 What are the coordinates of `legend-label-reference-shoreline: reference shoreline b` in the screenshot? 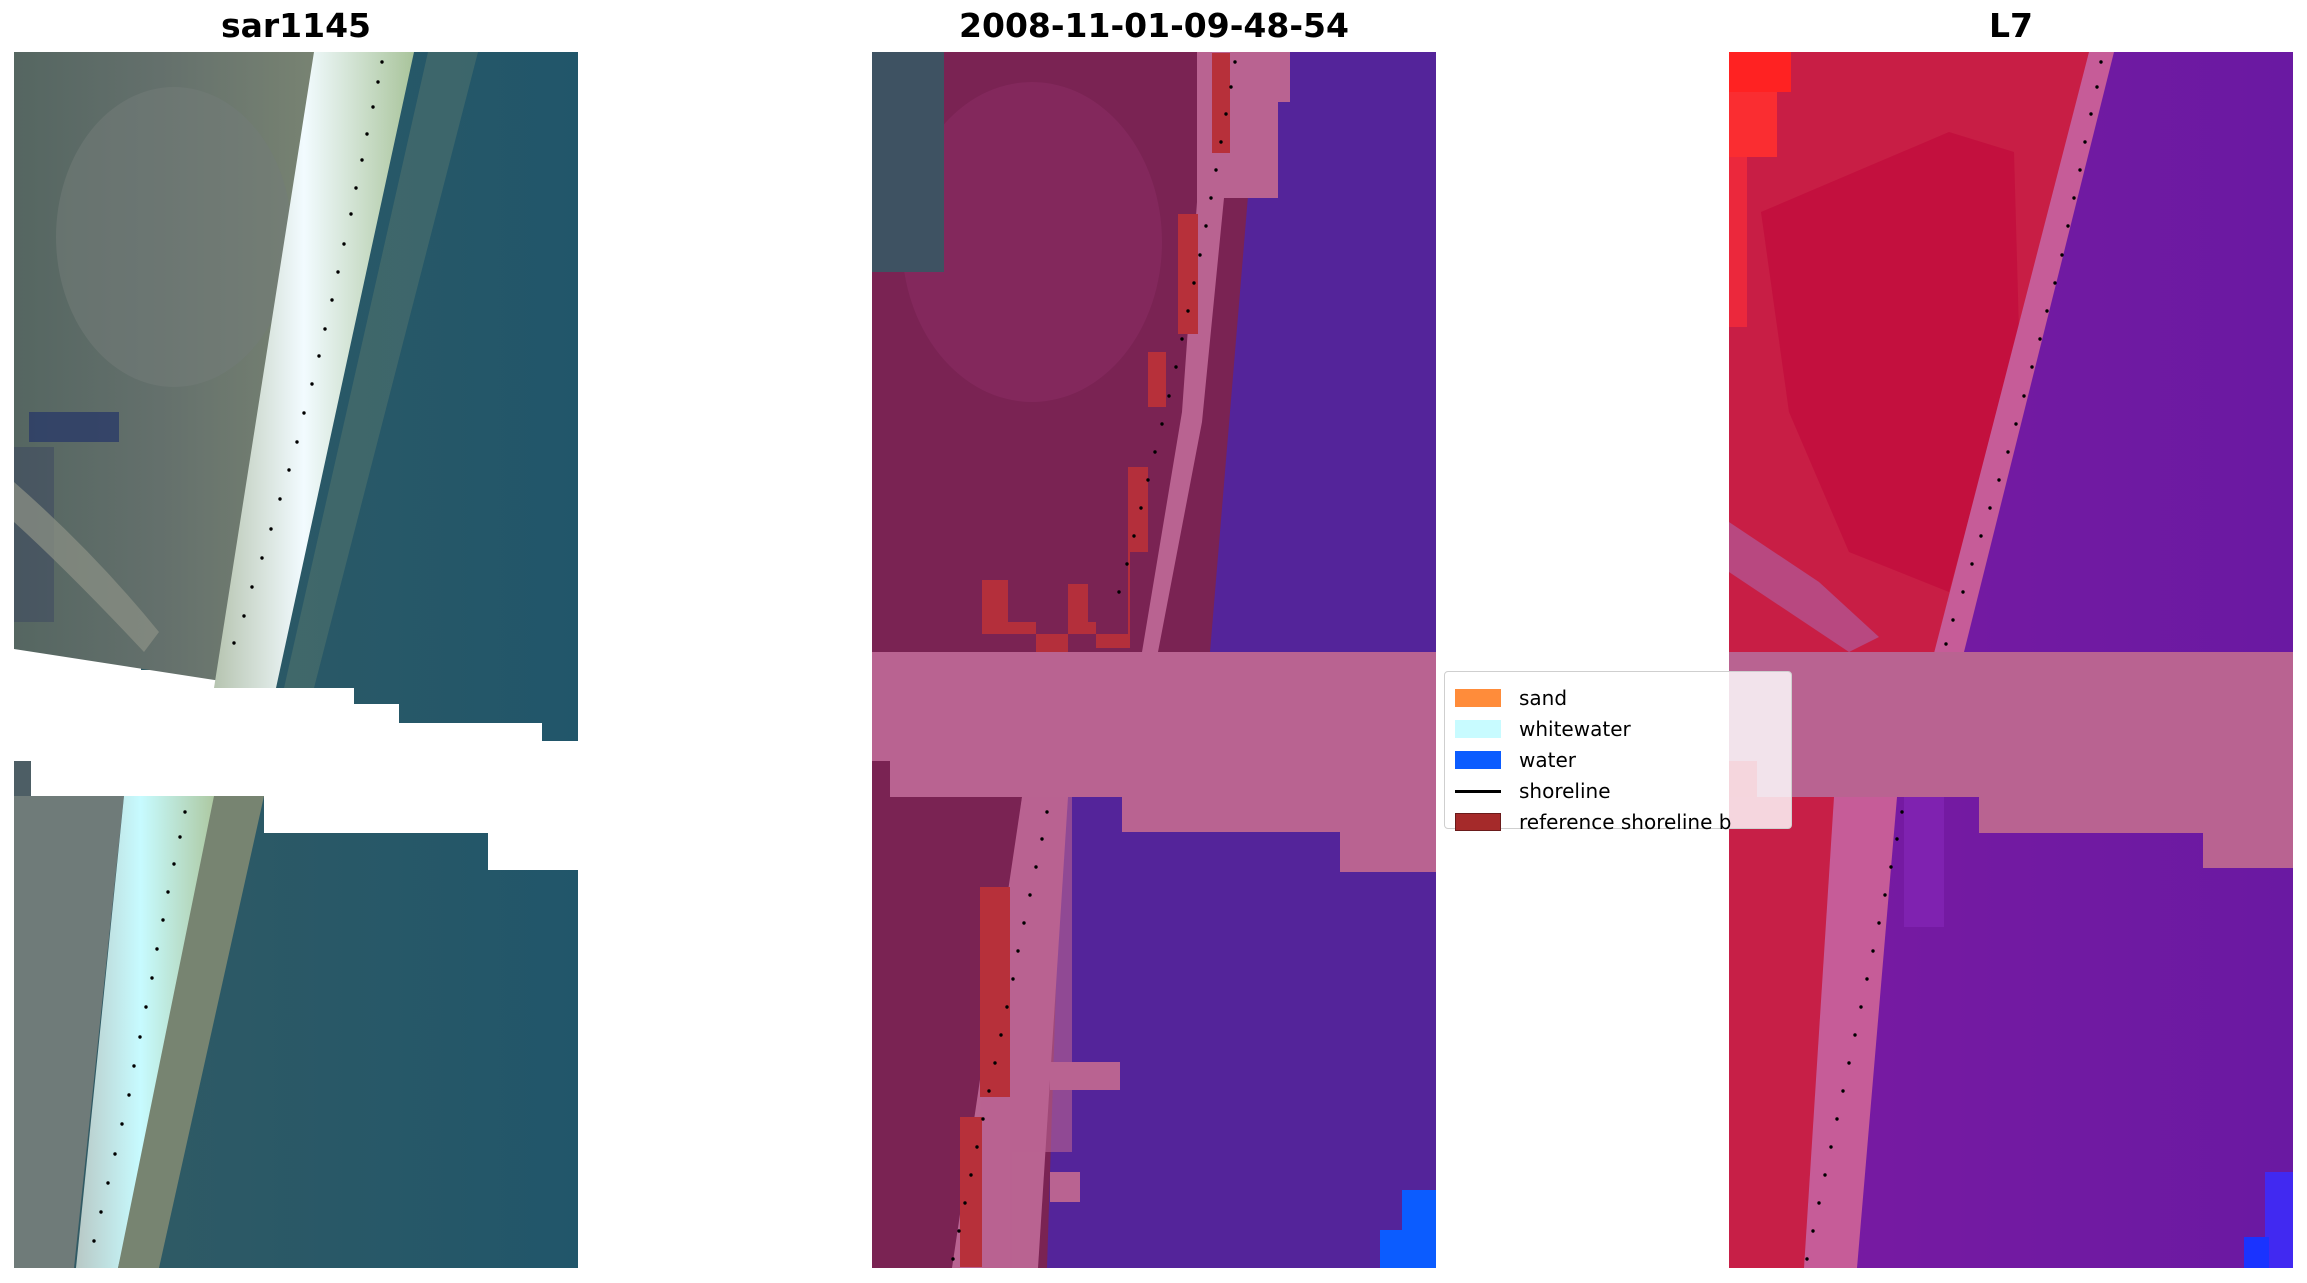 It's located at (1625, 822).